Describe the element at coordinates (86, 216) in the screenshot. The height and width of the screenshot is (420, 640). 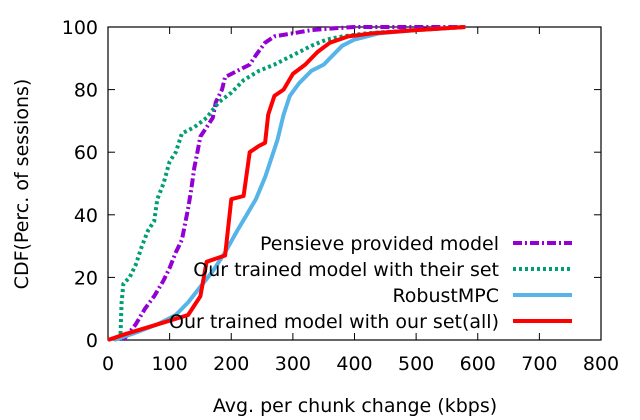
I see `y-tick-label: 40` at that location.